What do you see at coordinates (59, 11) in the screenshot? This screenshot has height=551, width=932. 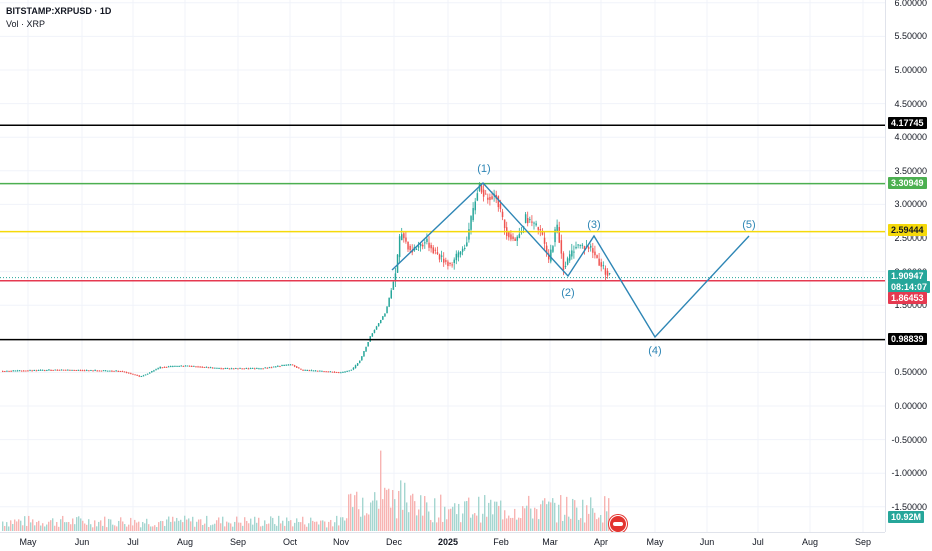 I see `symbol-label: BITSTAMP:XRPUSD · 1D` at bounding box center [59, 11].